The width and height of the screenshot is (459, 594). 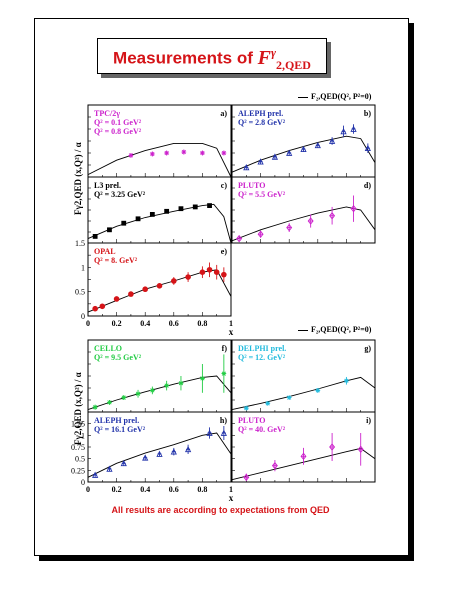 What do you see at coordinates (284, 58) in the screenshot?
I see `title-symbol: Fγ2,QED` at bounding box center [284, 58].